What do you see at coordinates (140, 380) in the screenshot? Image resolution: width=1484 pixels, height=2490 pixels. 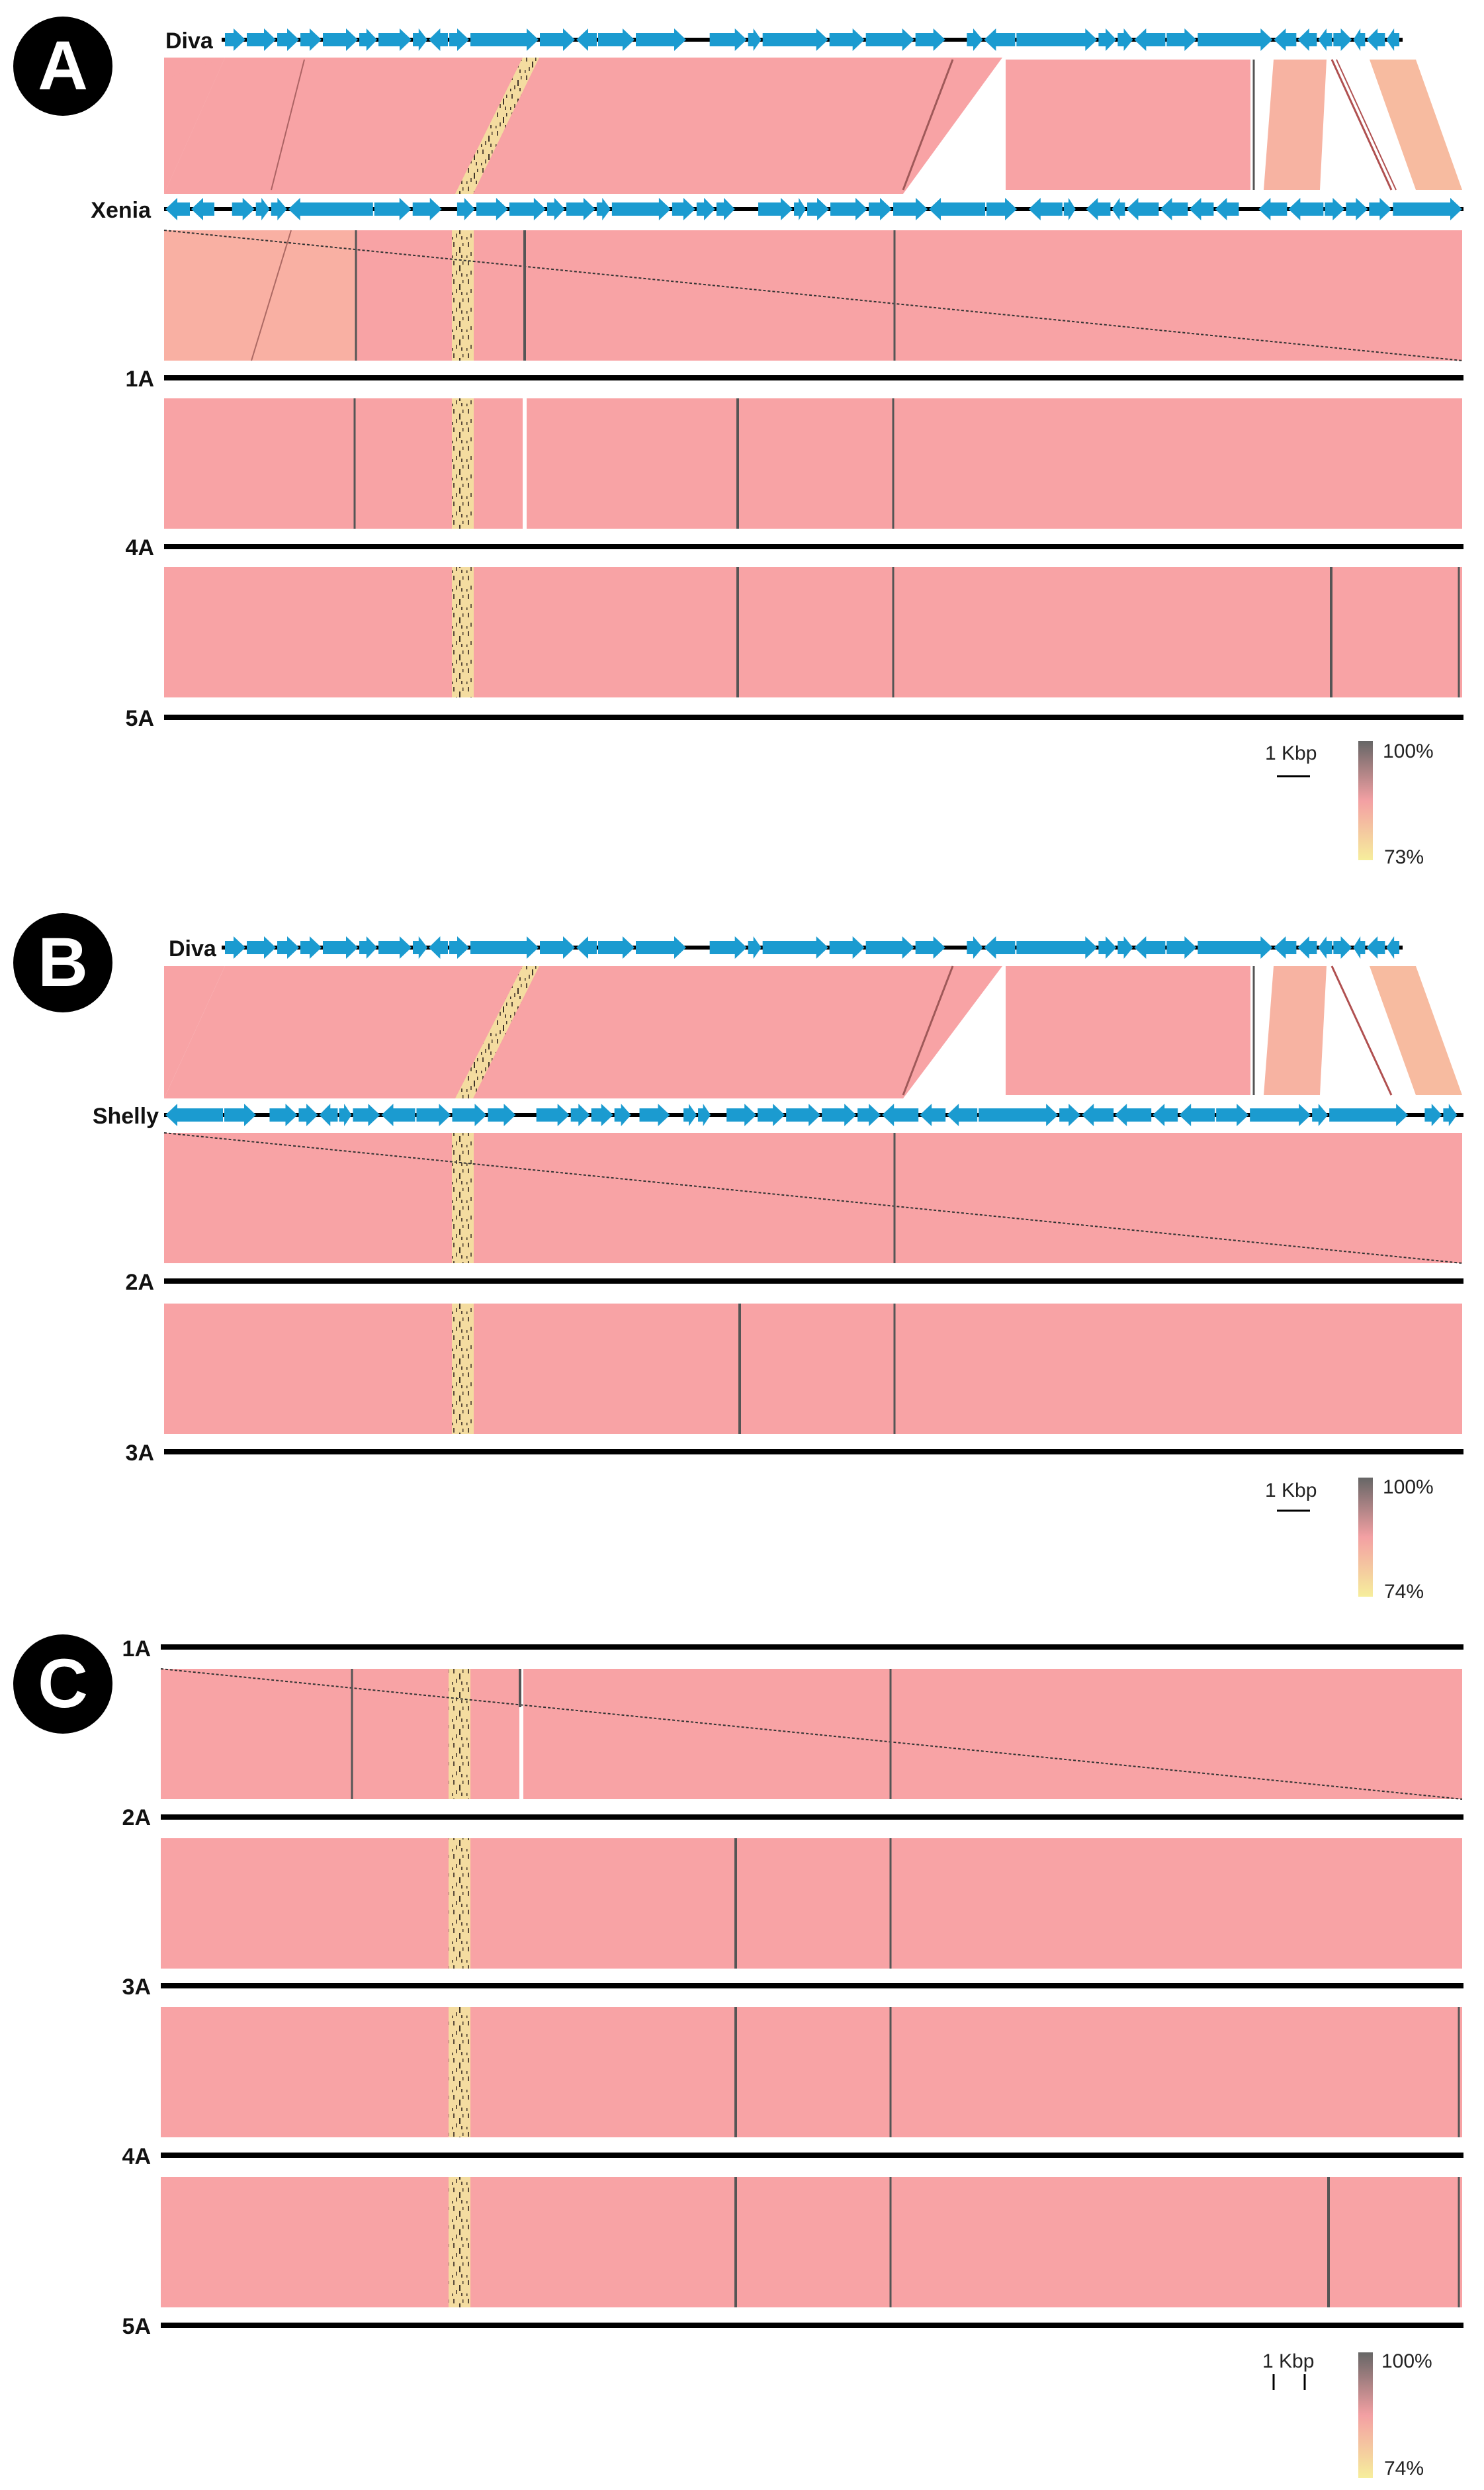 I see `genome-label: 1A` at bounding box center [140, 380].